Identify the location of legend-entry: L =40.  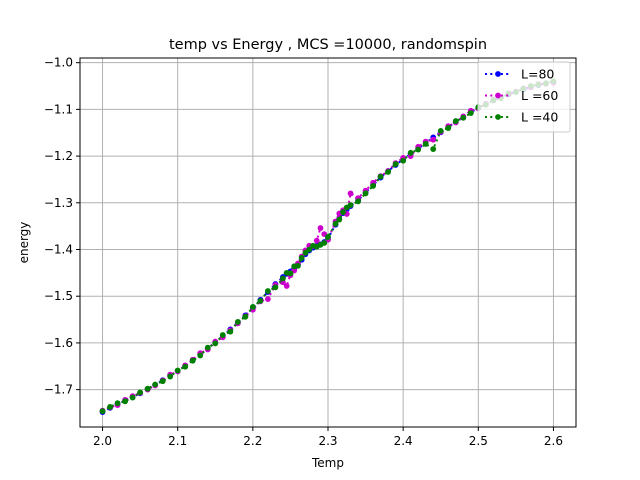
(521, 117).